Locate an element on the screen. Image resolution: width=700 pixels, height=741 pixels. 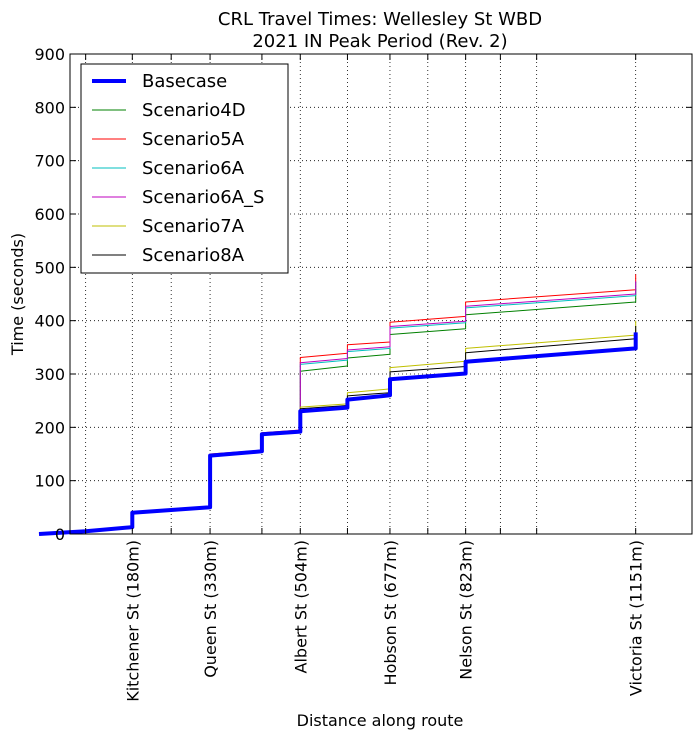
x-tick-label: Nelson St (823m) is located at coordinates (466, 610).